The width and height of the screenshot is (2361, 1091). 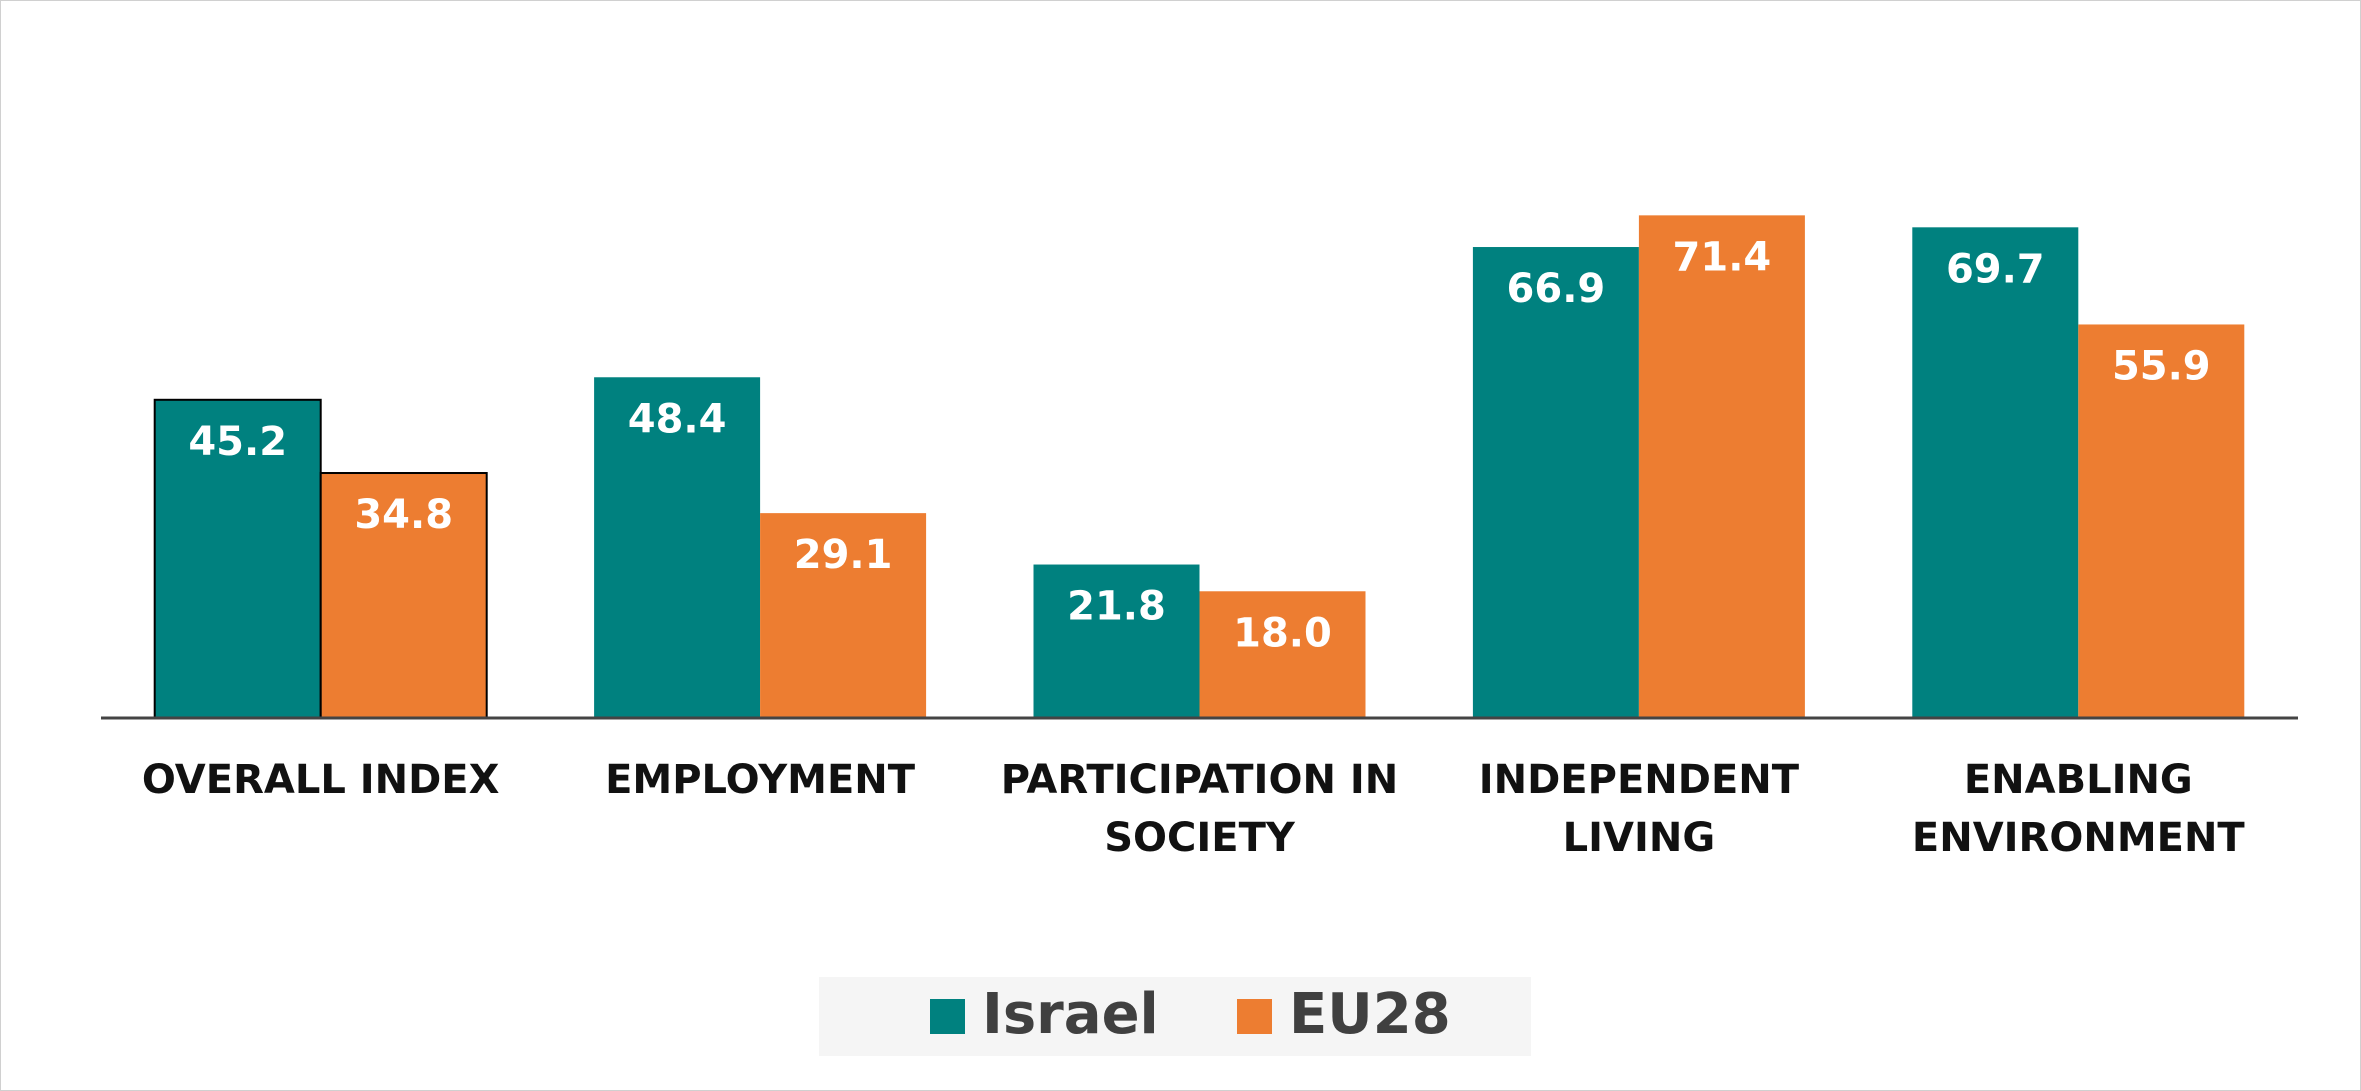 What do you see at coordinates (1370, 1014) in the screenshot?
I see `legend-label: EU28` at bounding box center [1370, 1014].